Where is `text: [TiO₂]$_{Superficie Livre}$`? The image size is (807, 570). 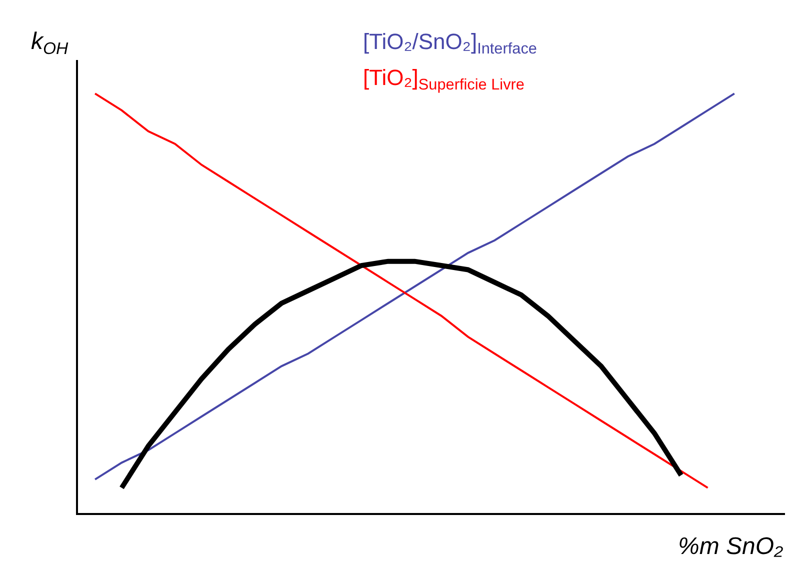 text: [TiO₂]$_{Superficie Livre}$ is located at coordinates (443, 79).